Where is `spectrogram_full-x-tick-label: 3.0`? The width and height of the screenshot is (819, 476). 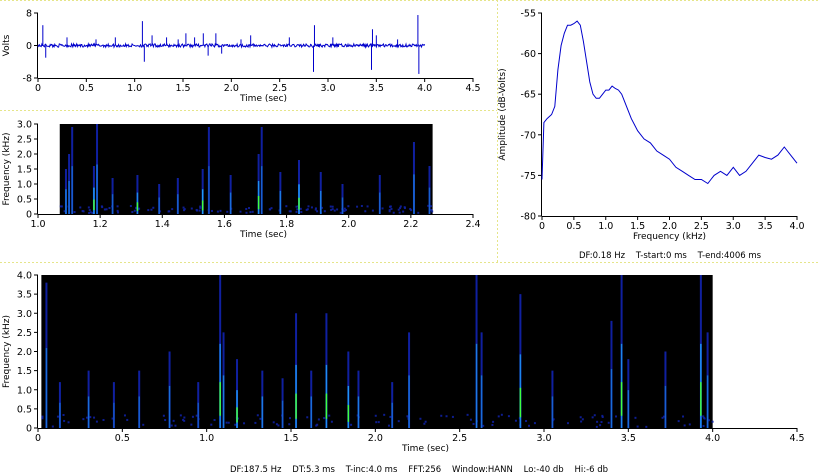
spectrogram_full-x-tick-label: 3.0 is located at coordinates (543, 438).